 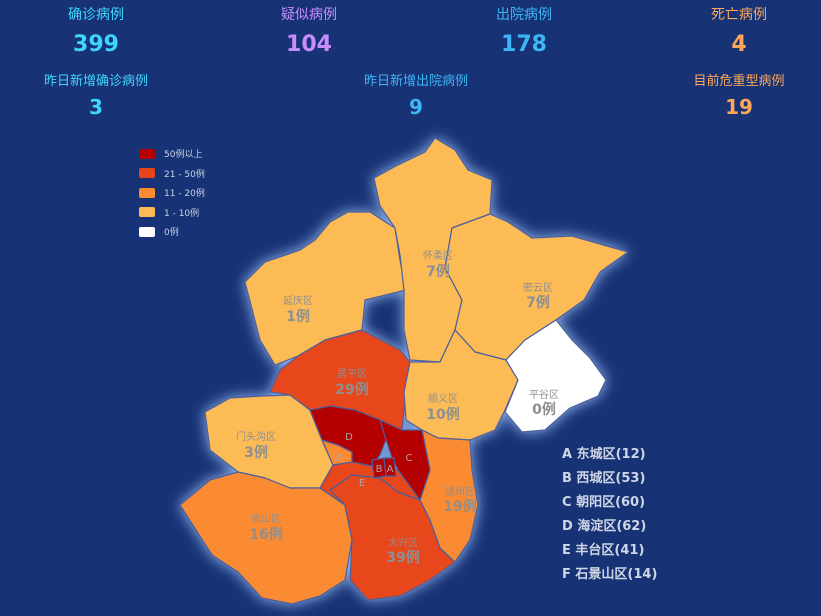 I want to click on region-chaoyang, so click(x=405, y=460).